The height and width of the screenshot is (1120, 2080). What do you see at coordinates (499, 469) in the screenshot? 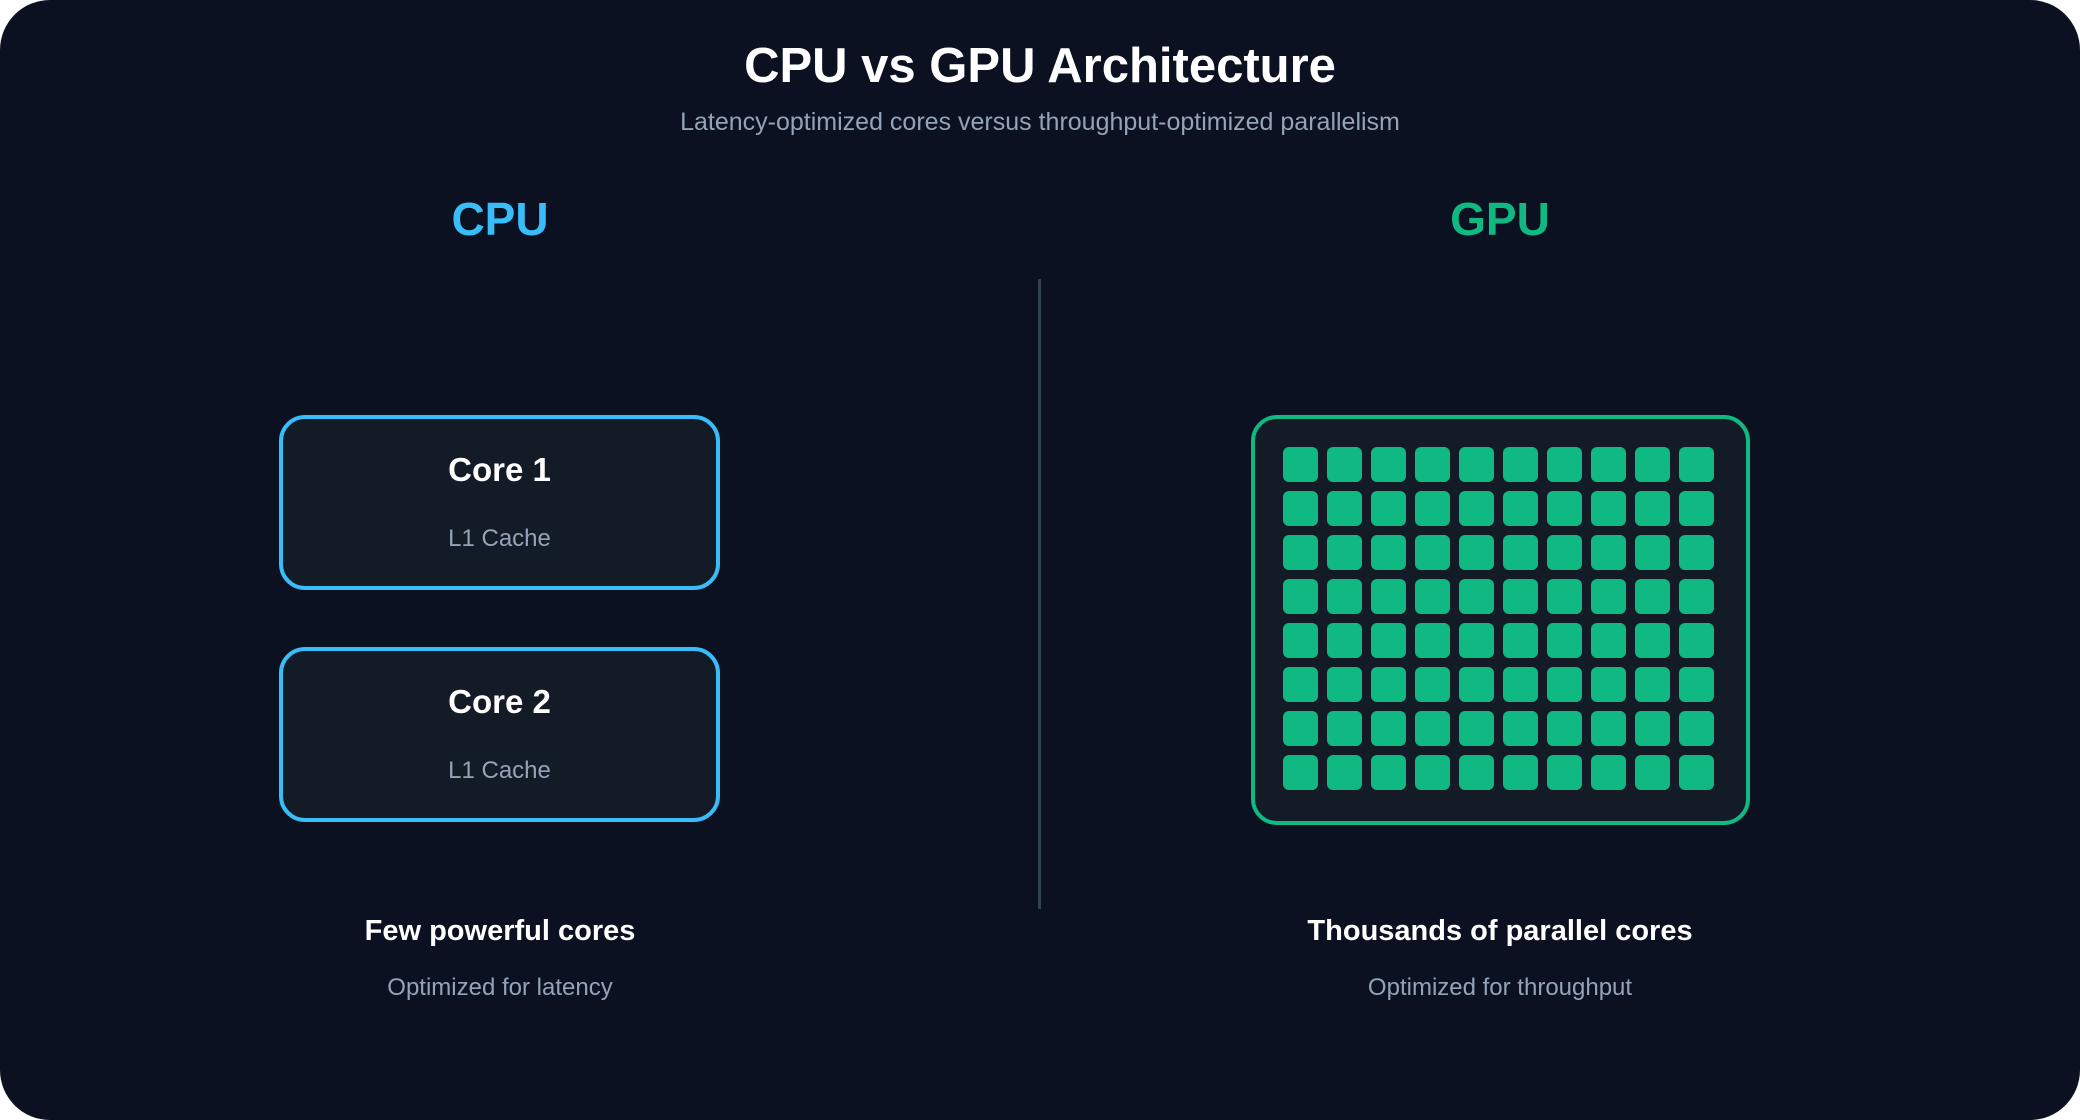
I see `cpu-core-1-label: Core 1` at bounding box center [499, 469].